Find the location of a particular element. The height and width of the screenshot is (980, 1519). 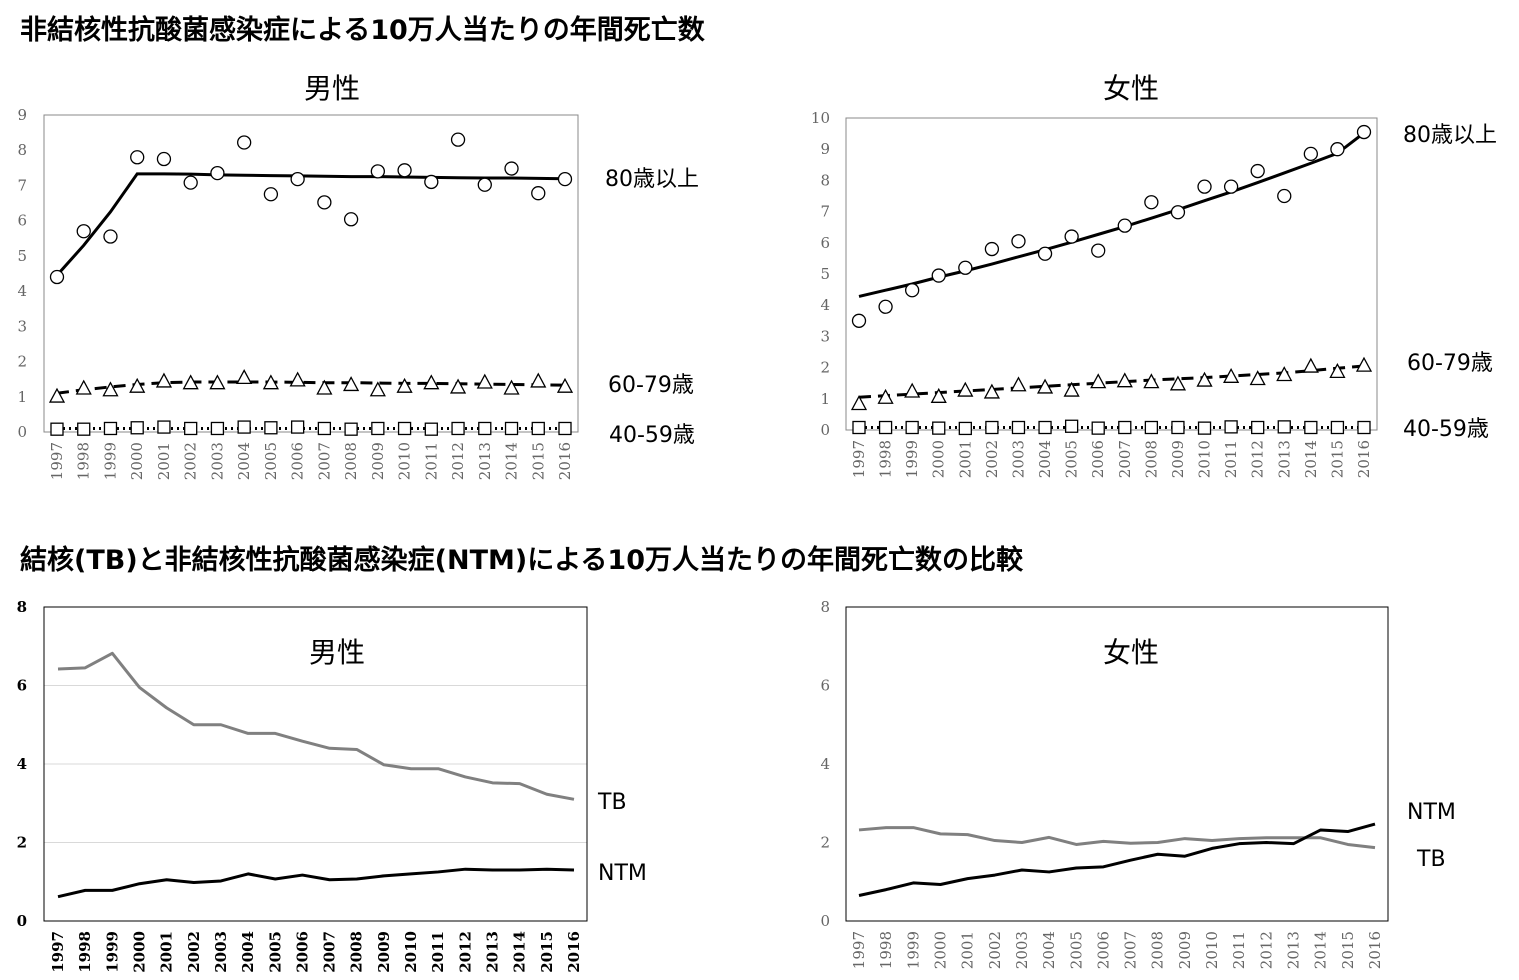

x-tick-label: 2010 is located at coordinates (1212, 950).